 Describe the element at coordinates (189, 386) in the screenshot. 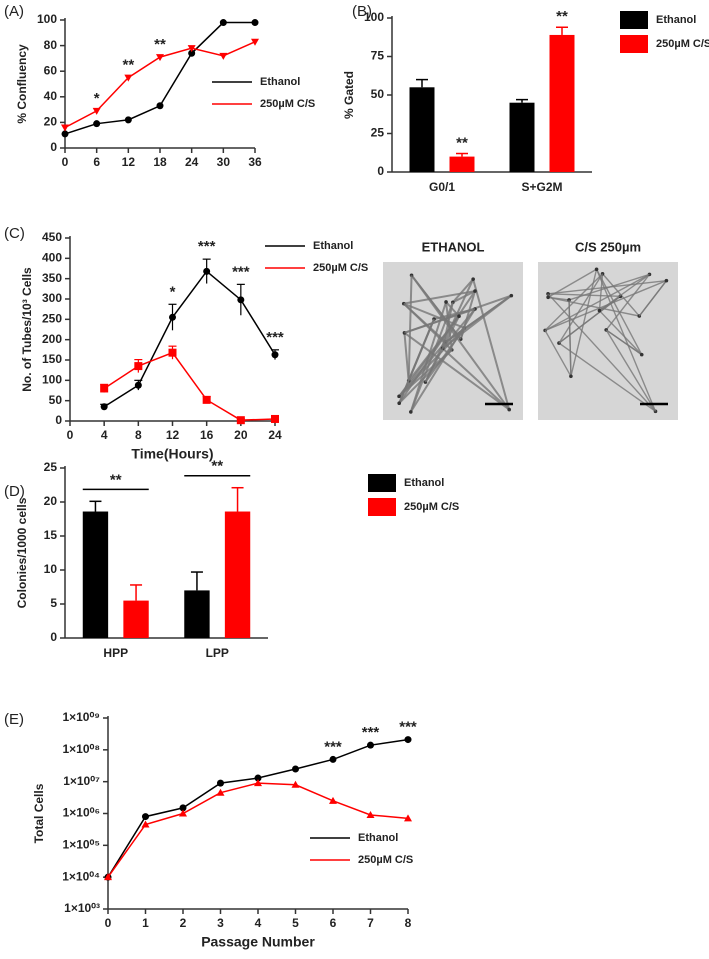

I see `series-line` at that location.